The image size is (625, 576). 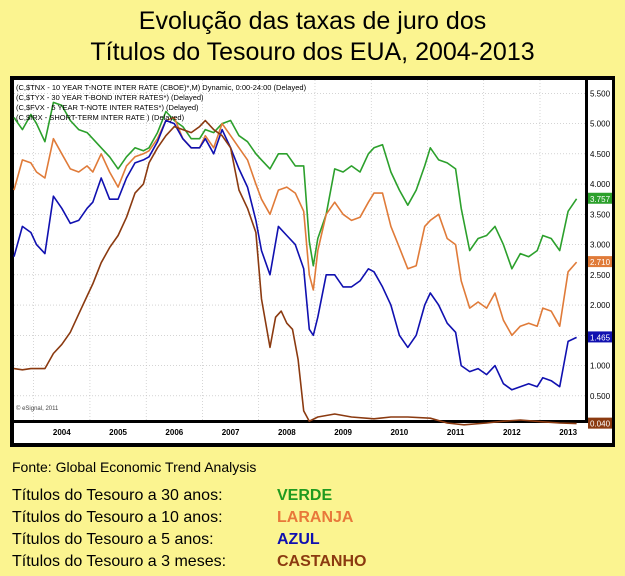 What do you see at coordinates (600, 214) in the screenshot?
I see `y-tick-label: 3.500` at bounding box center [600, 214].